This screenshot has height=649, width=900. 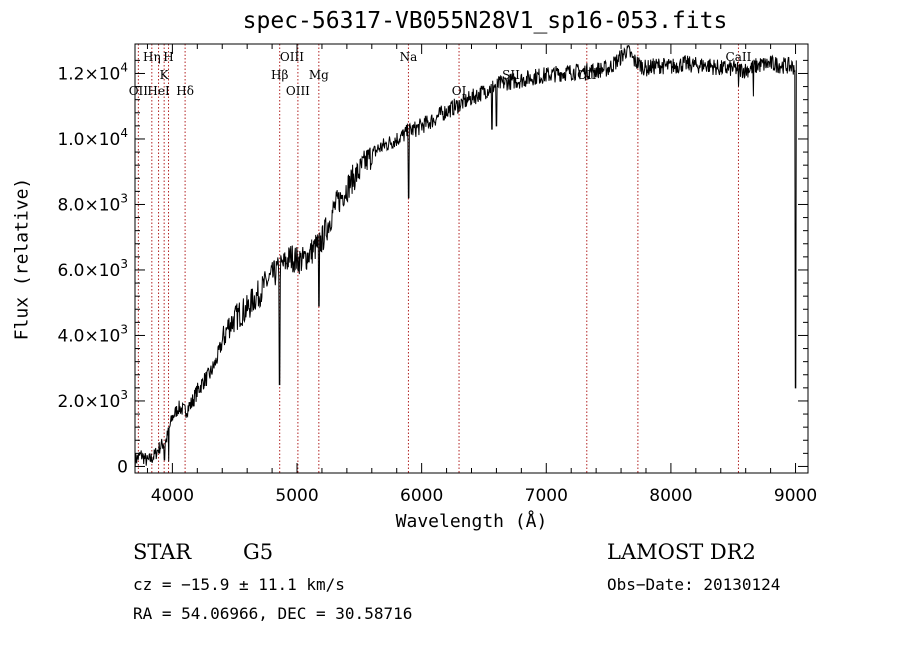 What do you see at coordinates (92, 400) in the screenshot?
I see `y-tick-label: 2.0×10³` at bounding box center [92, 400].